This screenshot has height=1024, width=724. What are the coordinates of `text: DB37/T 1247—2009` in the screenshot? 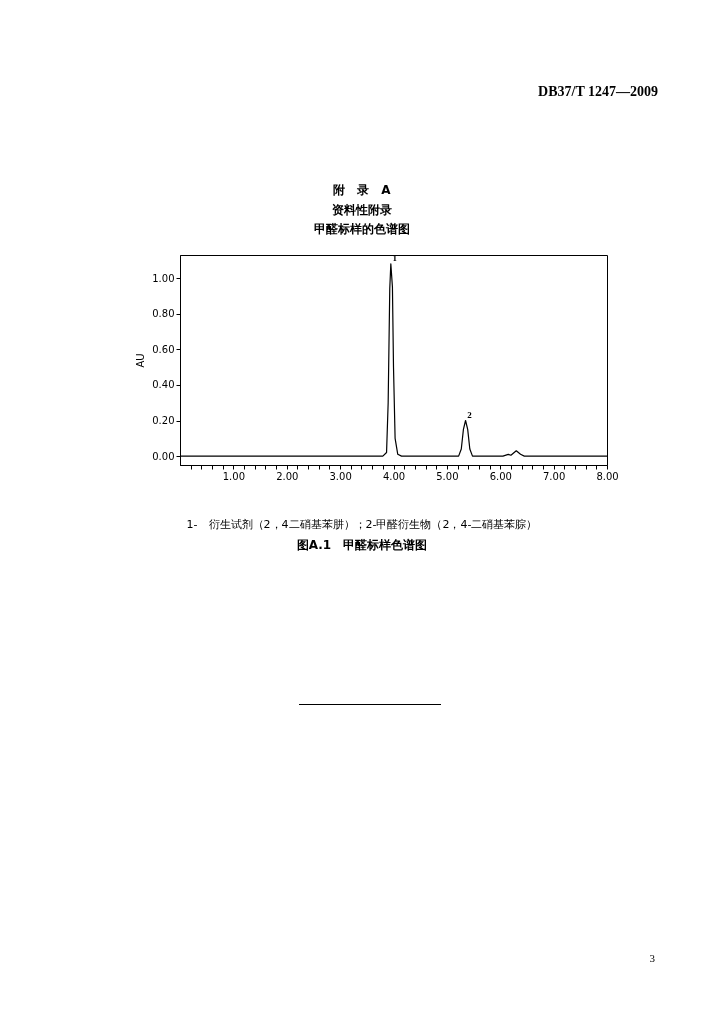 It's located at (598, 92).